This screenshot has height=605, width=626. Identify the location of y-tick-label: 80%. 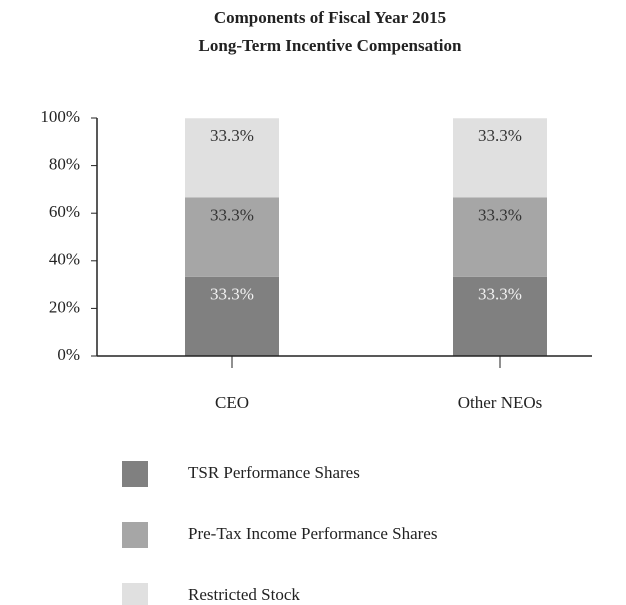
(64, 164).